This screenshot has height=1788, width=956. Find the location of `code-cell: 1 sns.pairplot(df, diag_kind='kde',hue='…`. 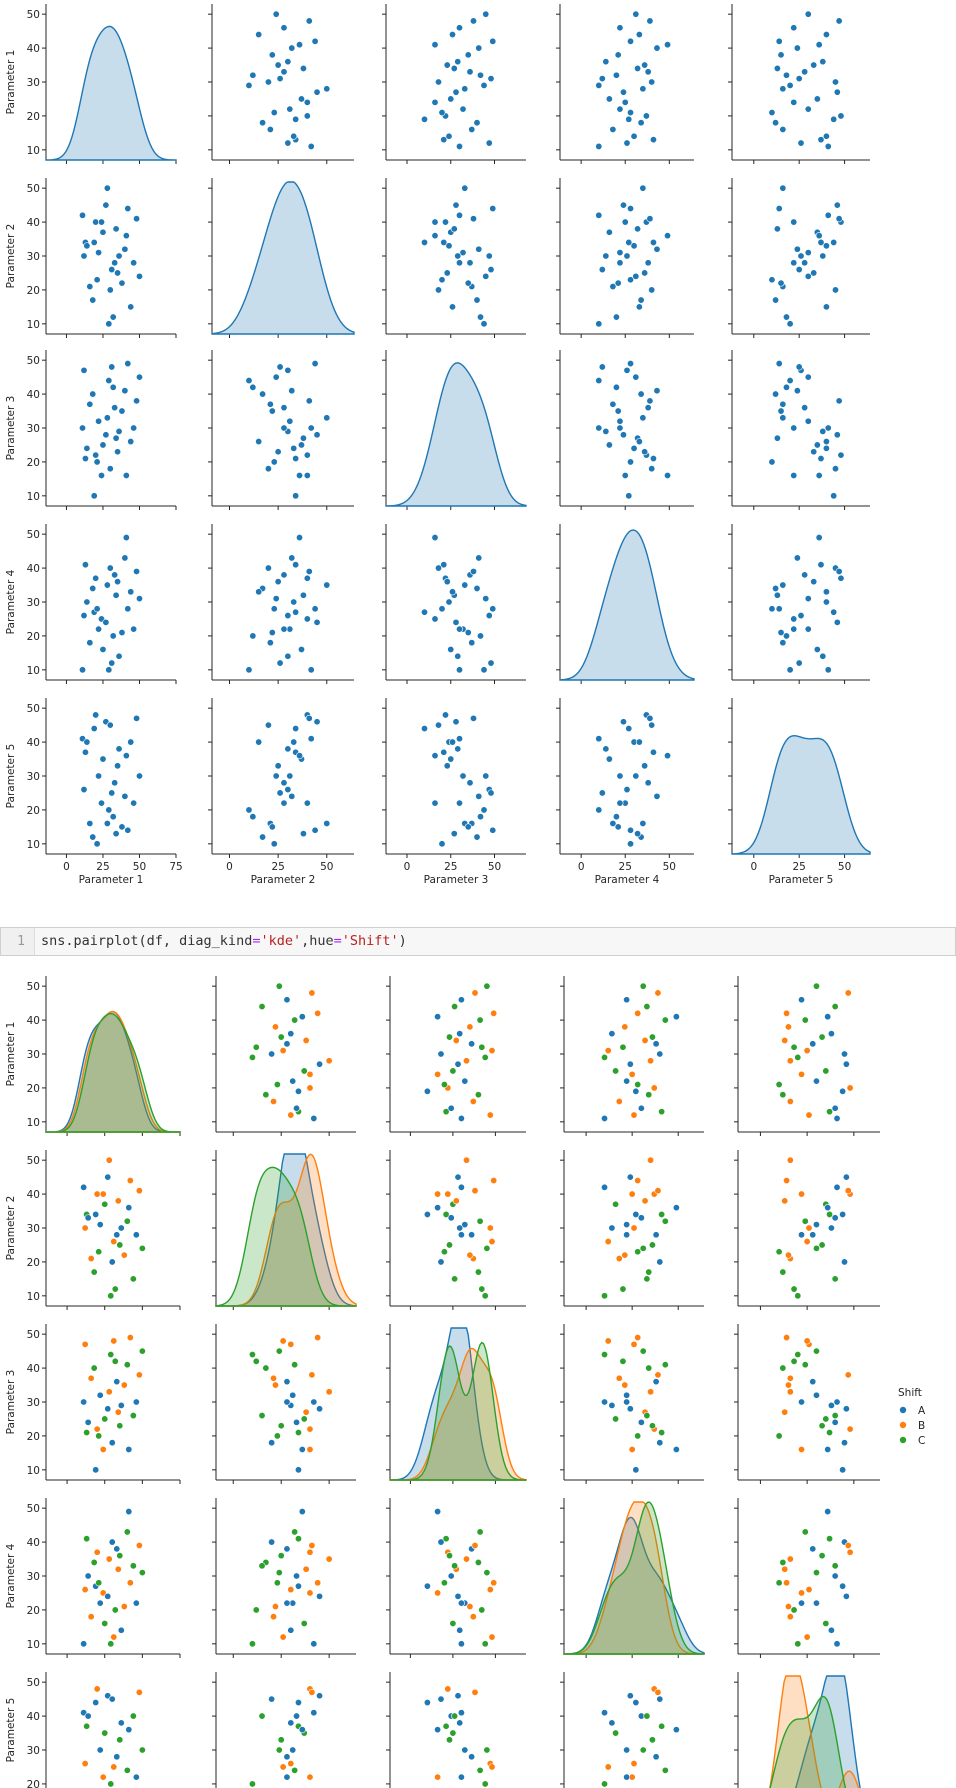

code-cell: 1 sns.pairplot(df, diag_kind='kde',hue='… is located at coordinates (478, 941).